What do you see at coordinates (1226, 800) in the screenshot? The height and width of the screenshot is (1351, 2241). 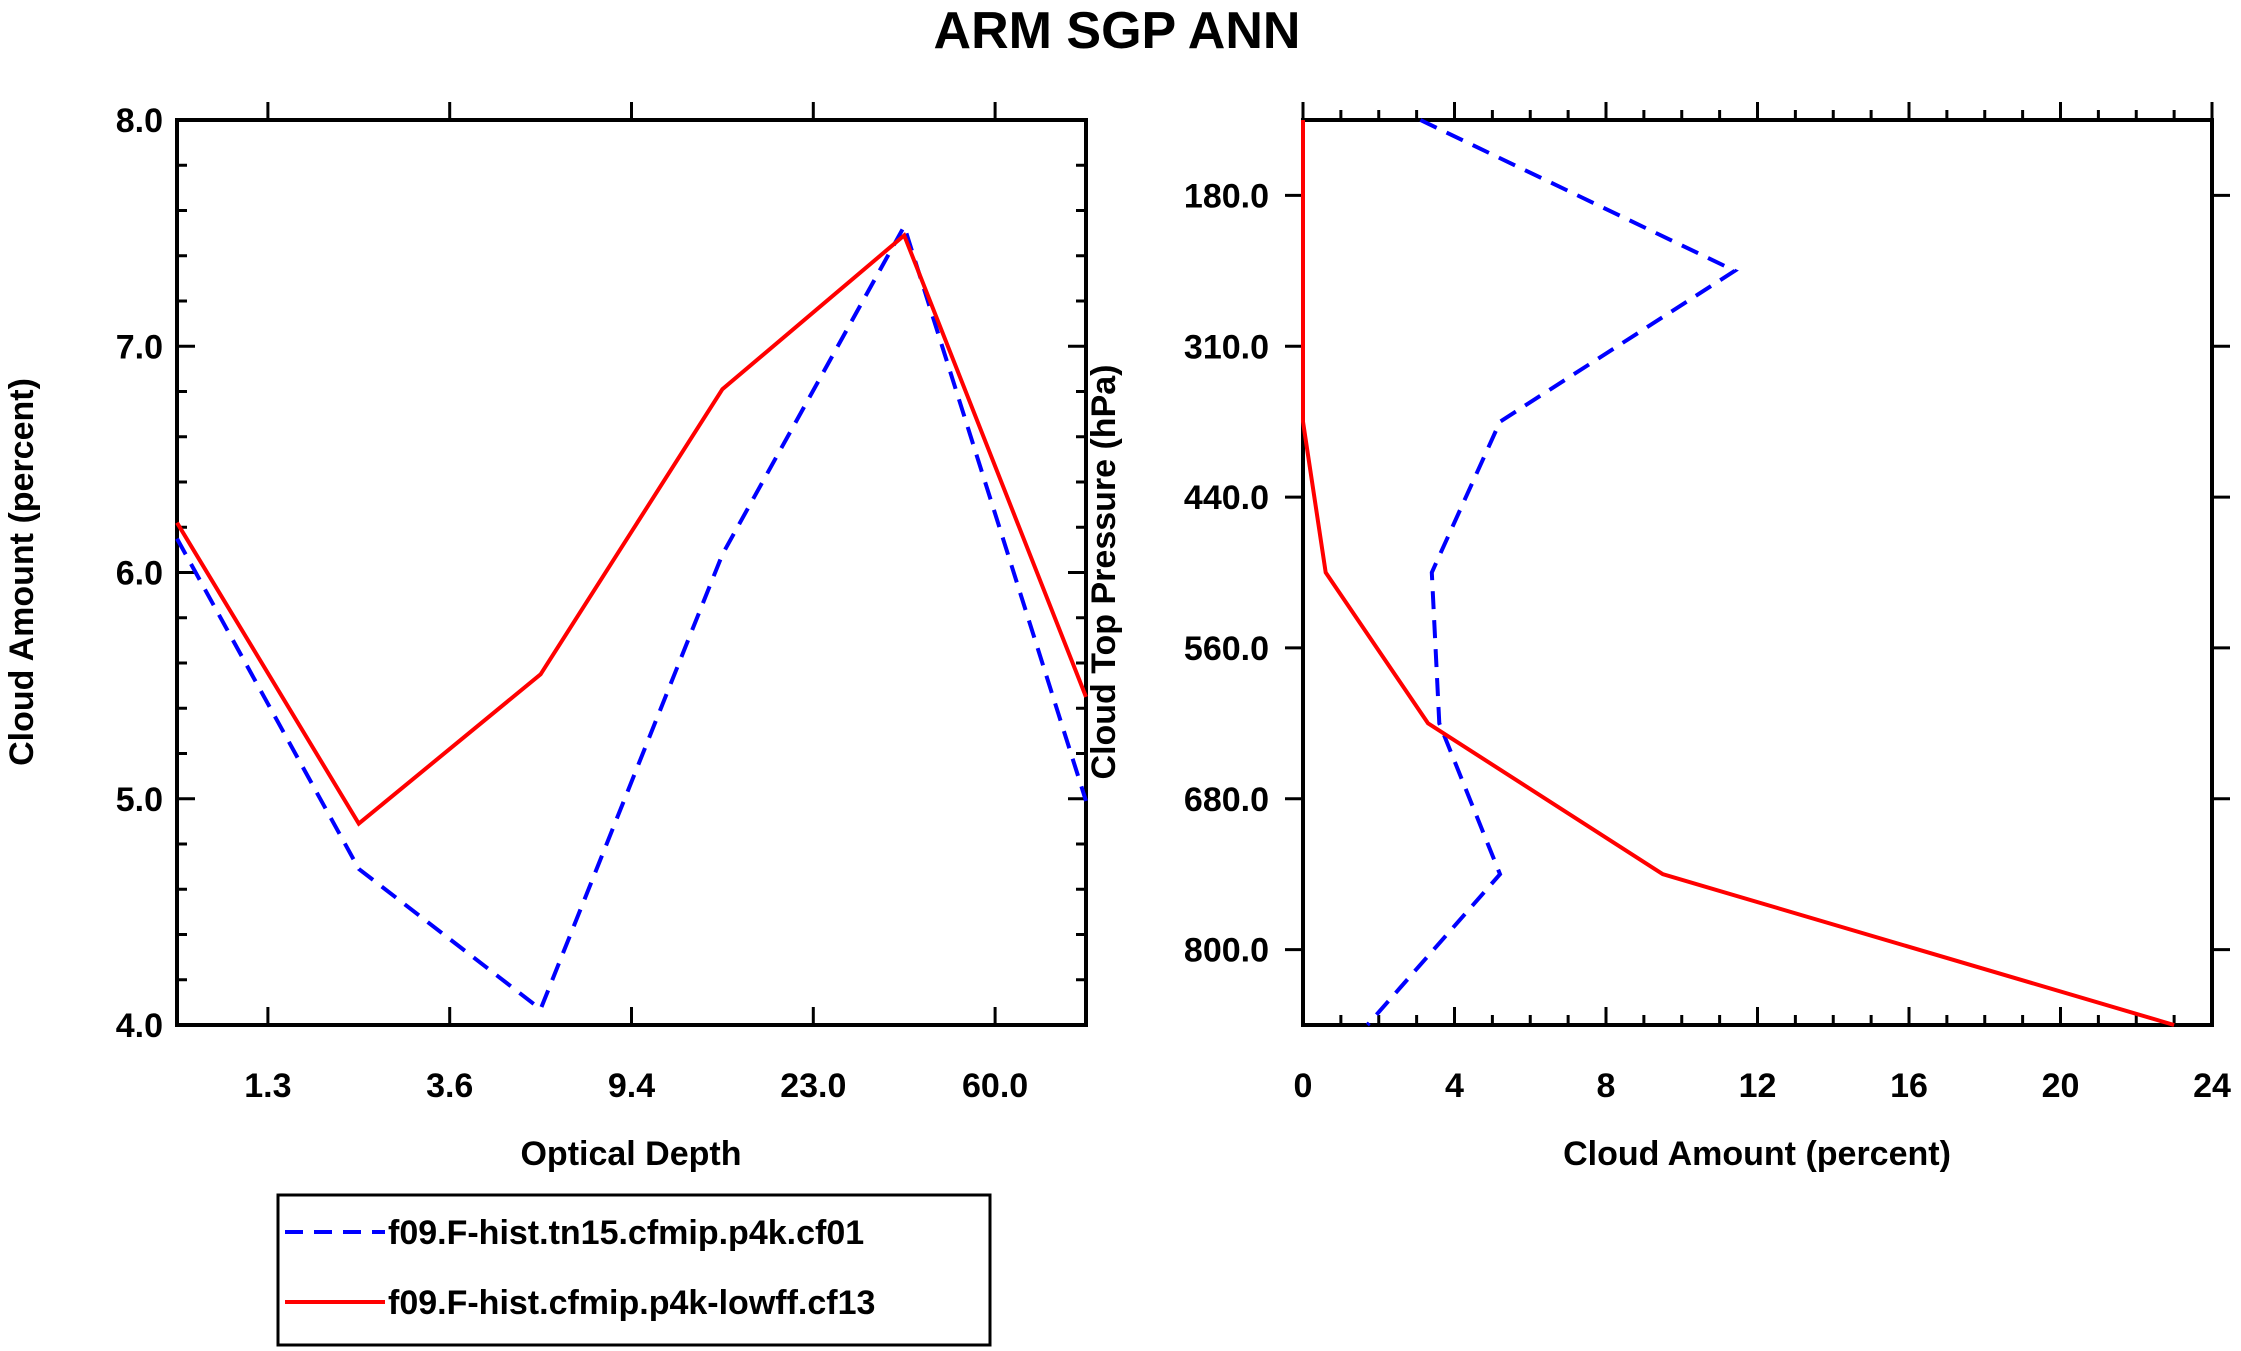 I see `right-y-tick-label: 680.0` at bounding box center [1226, 800].